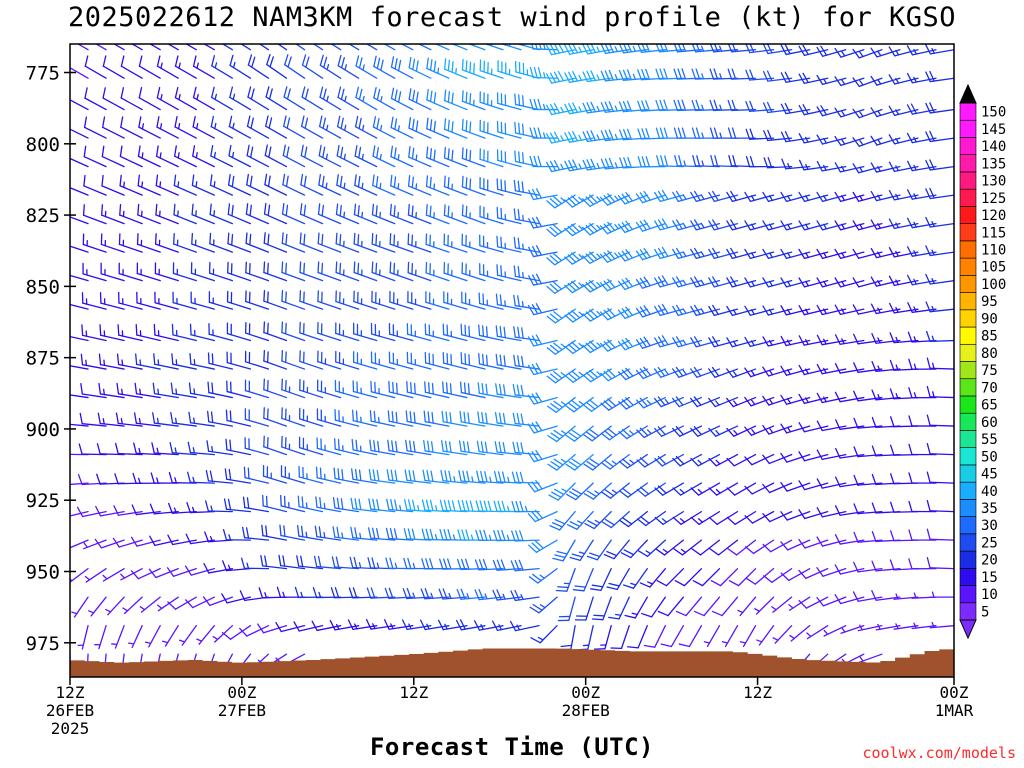  Describe the element at coordinates (989, 440) in the screenshot. I see `colorbar-label: 55` at that location.